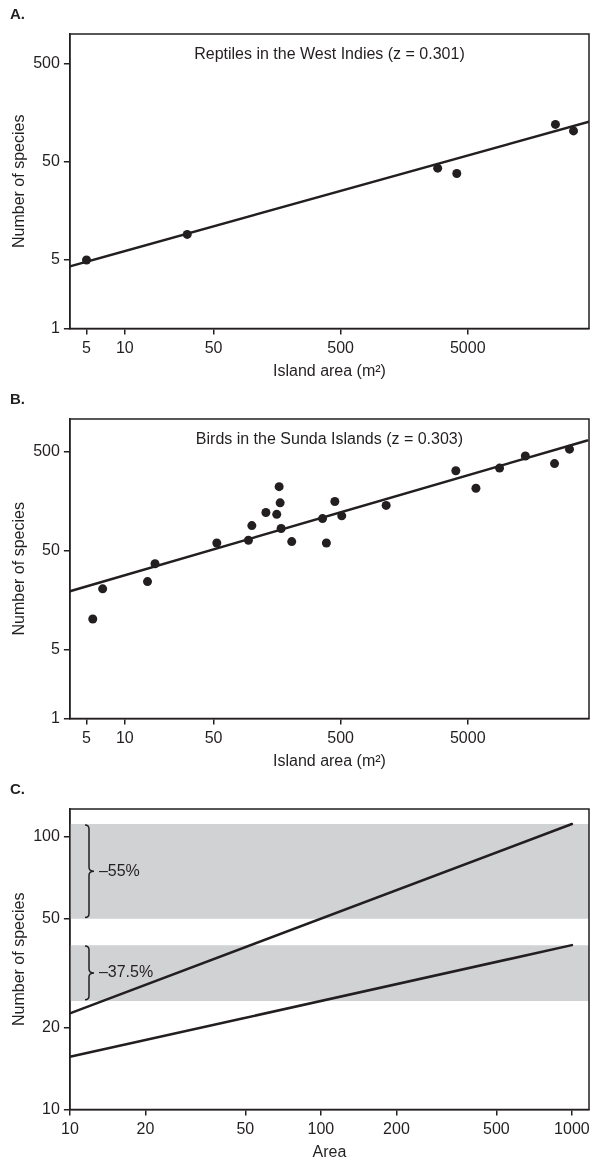 The height and width of the screenshot is (1166, 601). I want to click on x-tick-label: 20, so click(145, 1128).